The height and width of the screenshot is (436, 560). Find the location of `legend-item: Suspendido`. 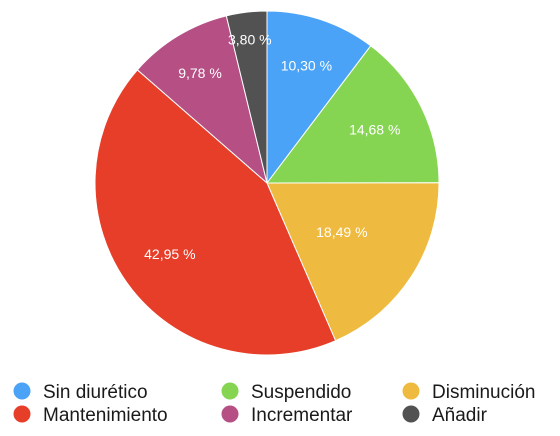

legend-item: Suspendido is located at coordinates (286, 392).